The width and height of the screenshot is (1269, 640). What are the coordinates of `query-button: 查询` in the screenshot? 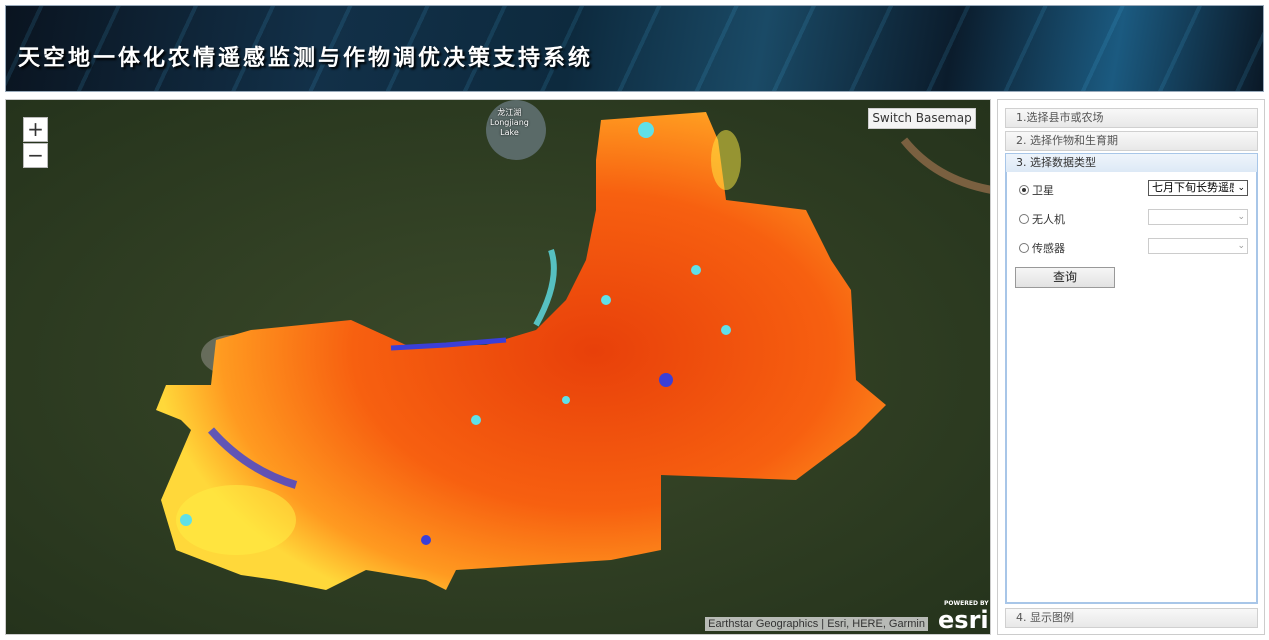 It's located at (1065, 277).